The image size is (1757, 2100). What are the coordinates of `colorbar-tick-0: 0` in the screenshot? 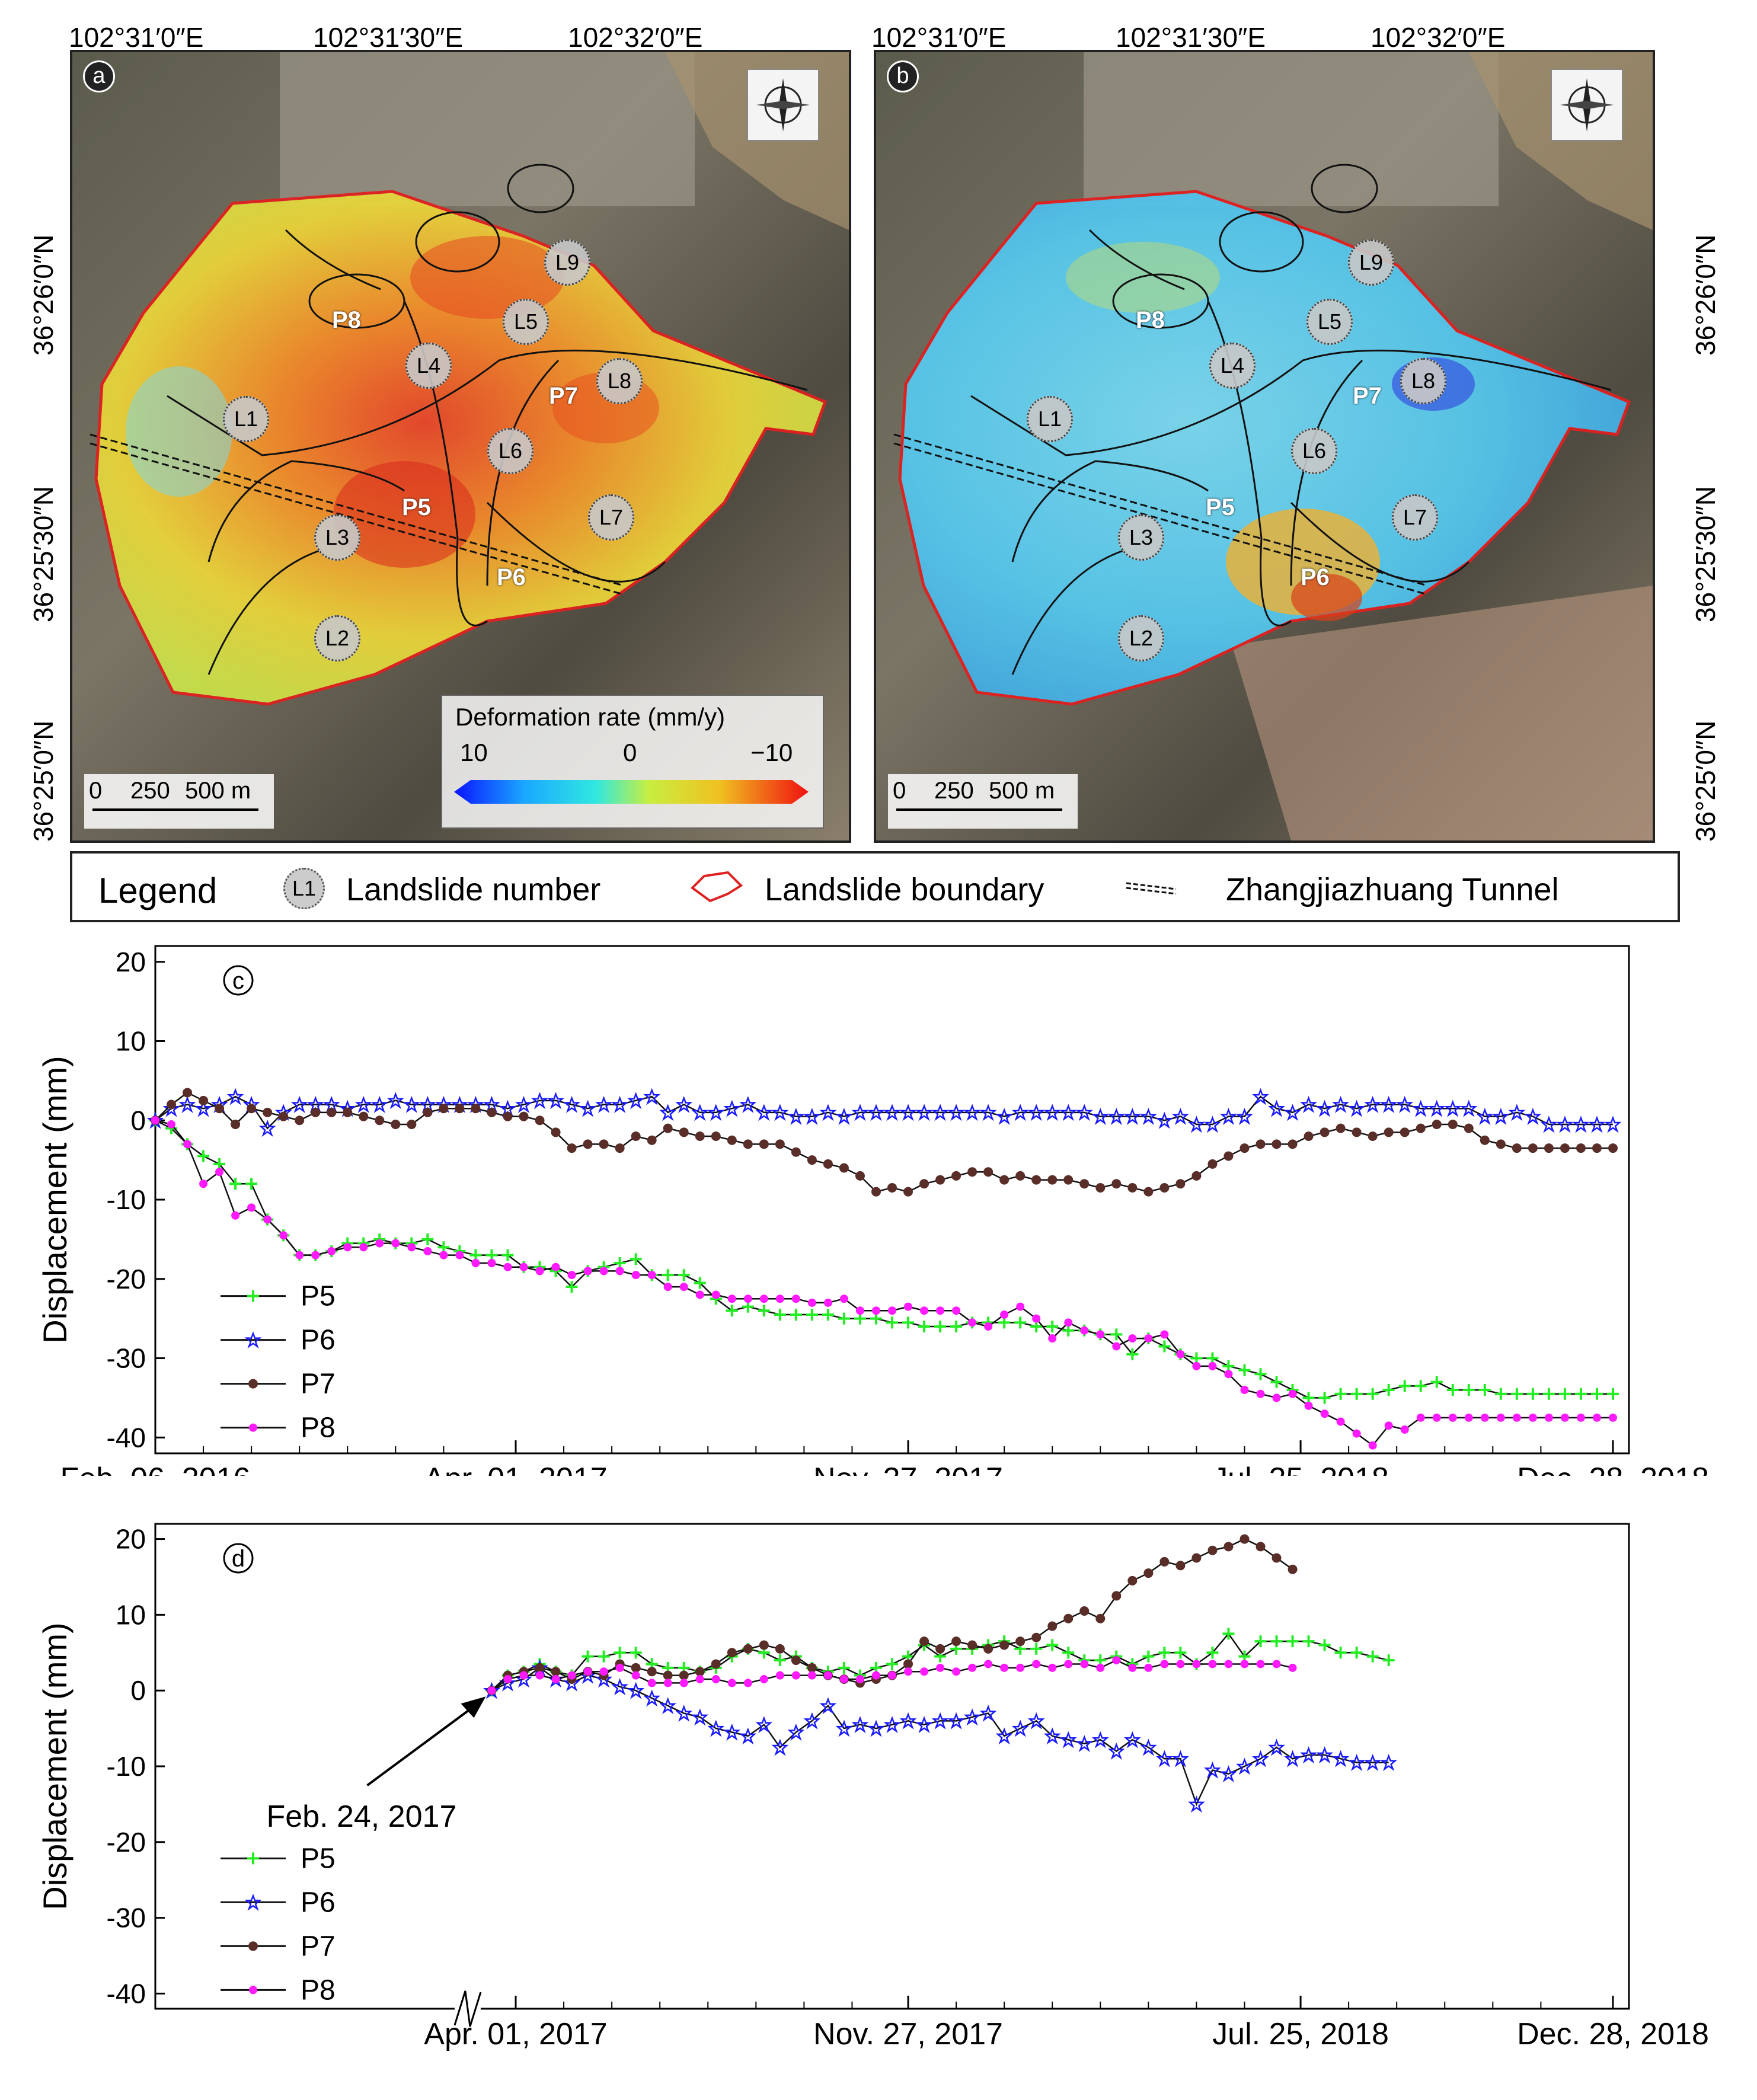 It's located at (630, 752).